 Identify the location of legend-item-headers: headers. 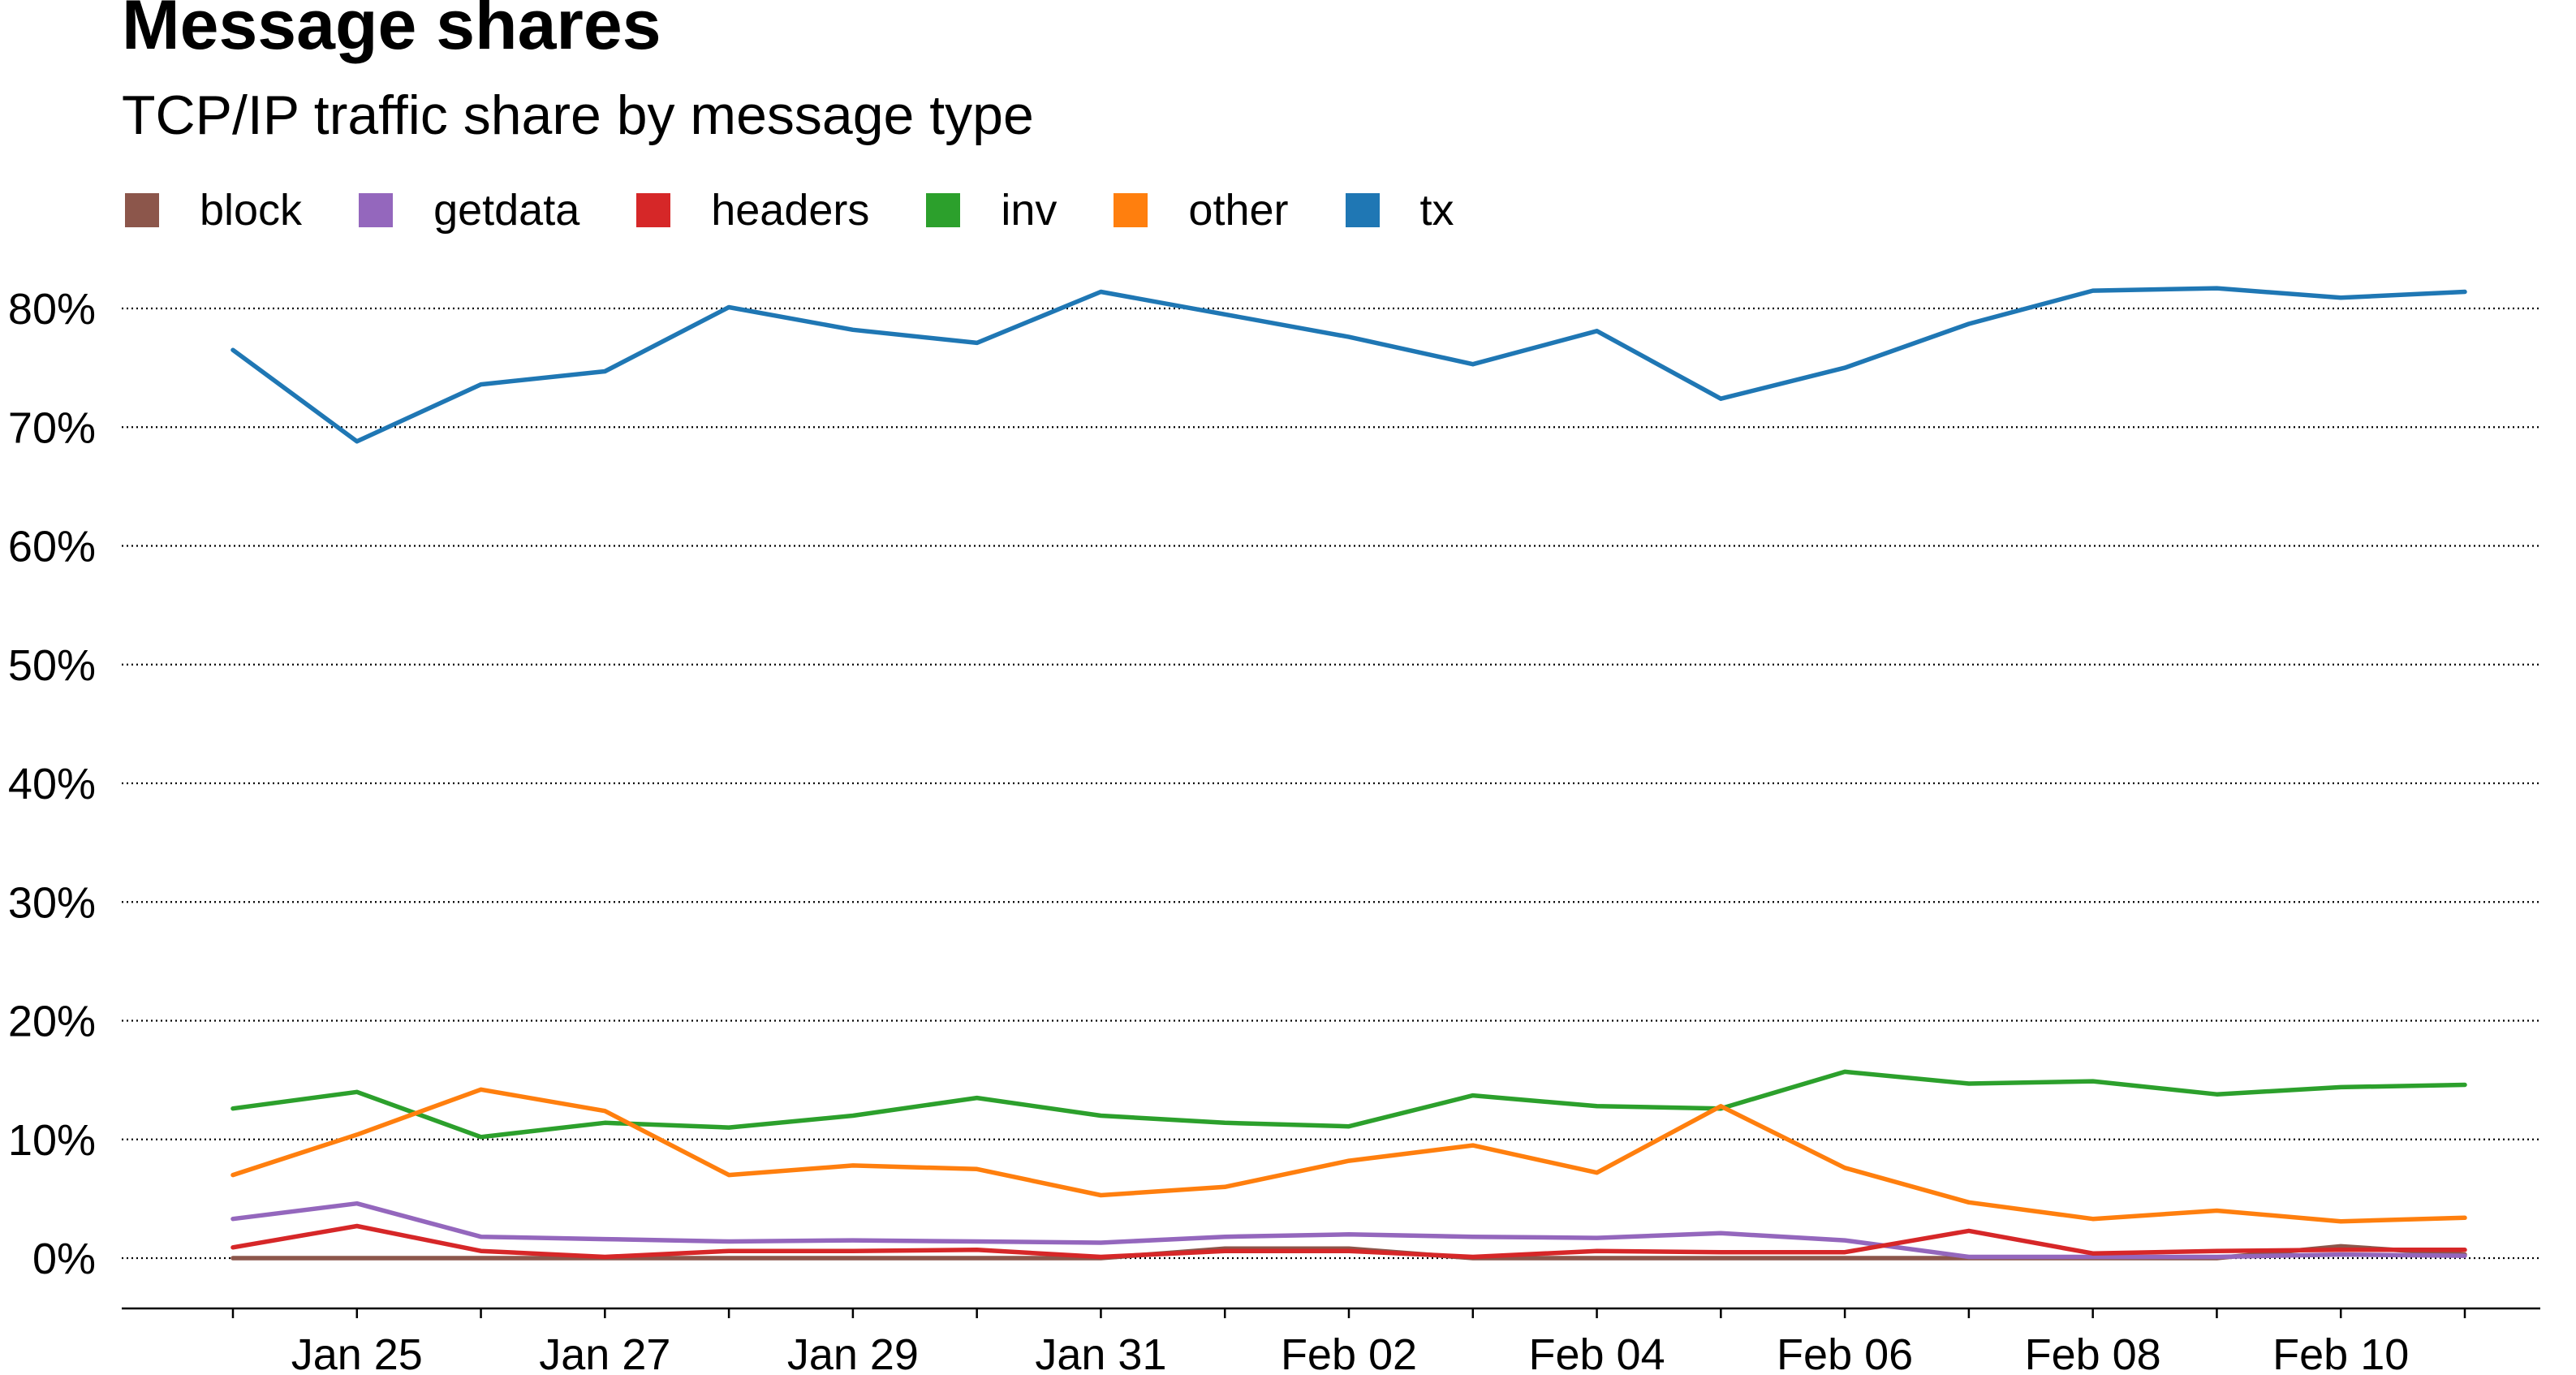
(752, 210).